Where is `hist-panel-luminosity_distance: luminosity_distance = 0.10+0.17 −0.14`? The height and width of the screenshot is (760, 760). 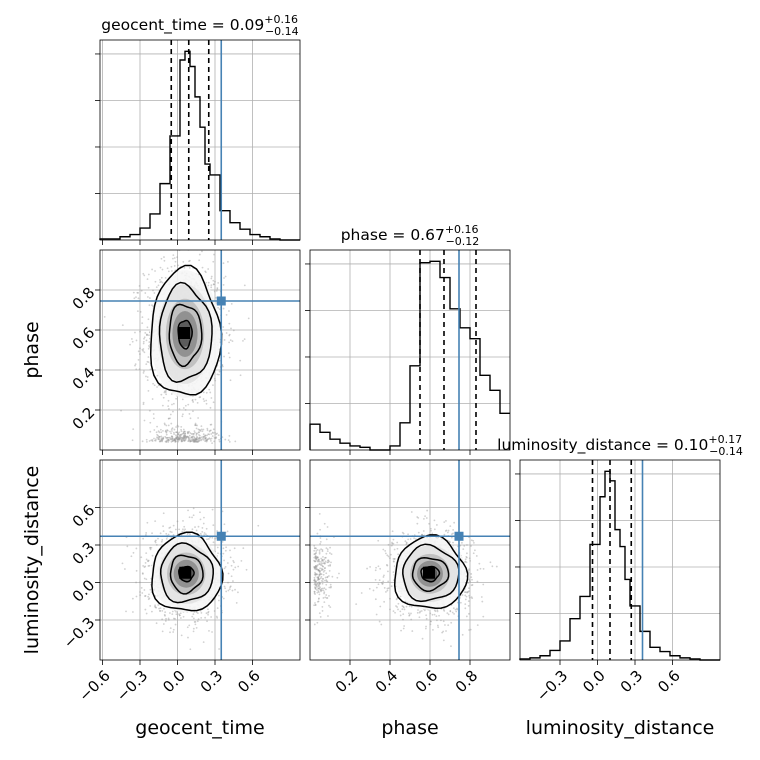 hist-panel-luminosity_distance: luminosity_distance = 0.10+0.17 −0.14 is located at coordinates (620, 549).